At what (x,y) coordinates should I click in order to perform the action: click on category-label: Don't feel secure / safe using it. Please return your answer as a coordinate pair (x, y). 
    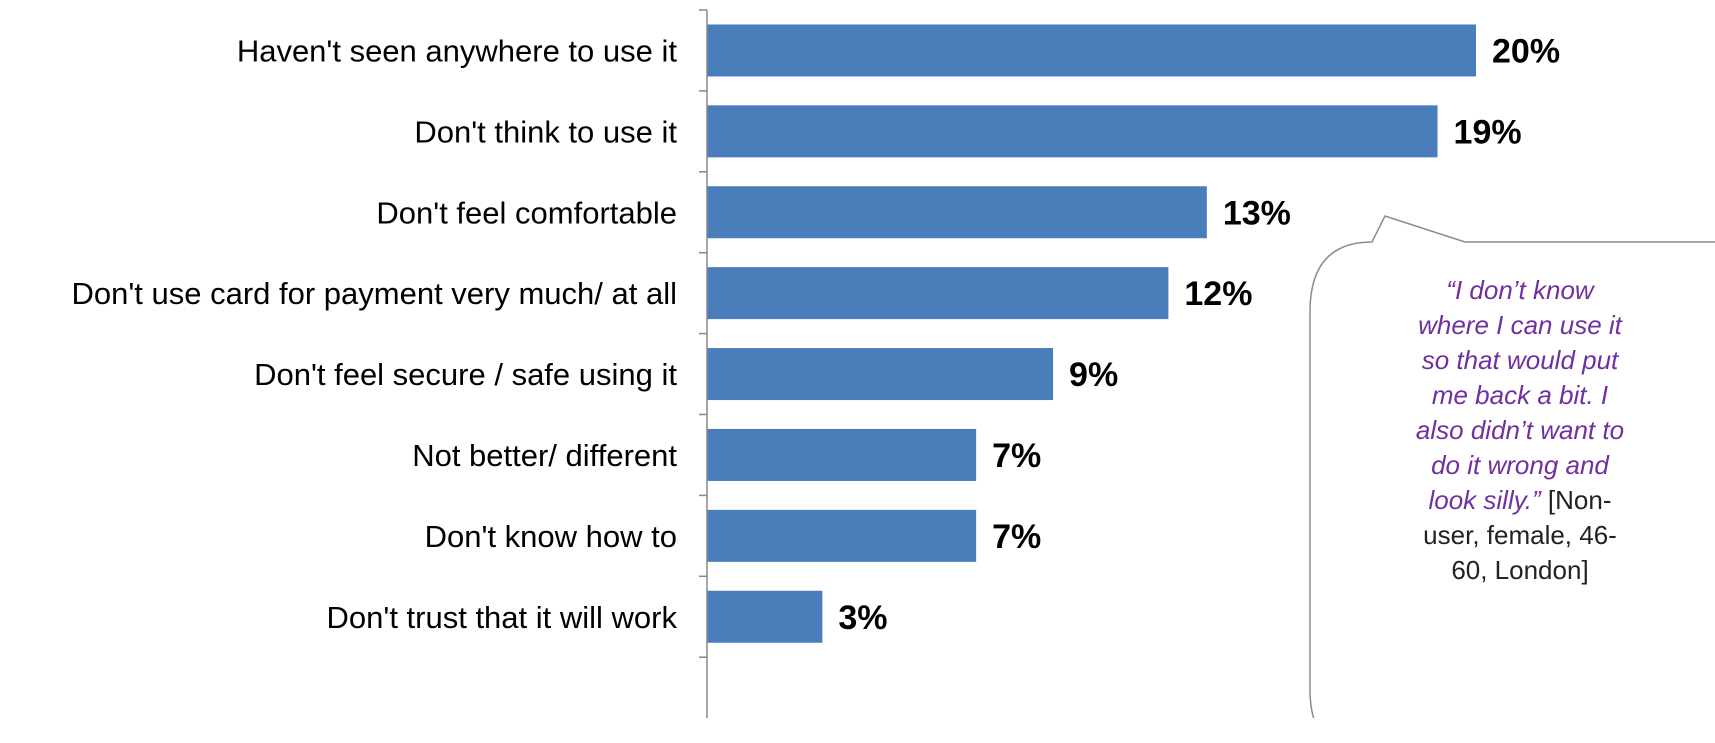
    Looking at the image, I should click on (465, 374).